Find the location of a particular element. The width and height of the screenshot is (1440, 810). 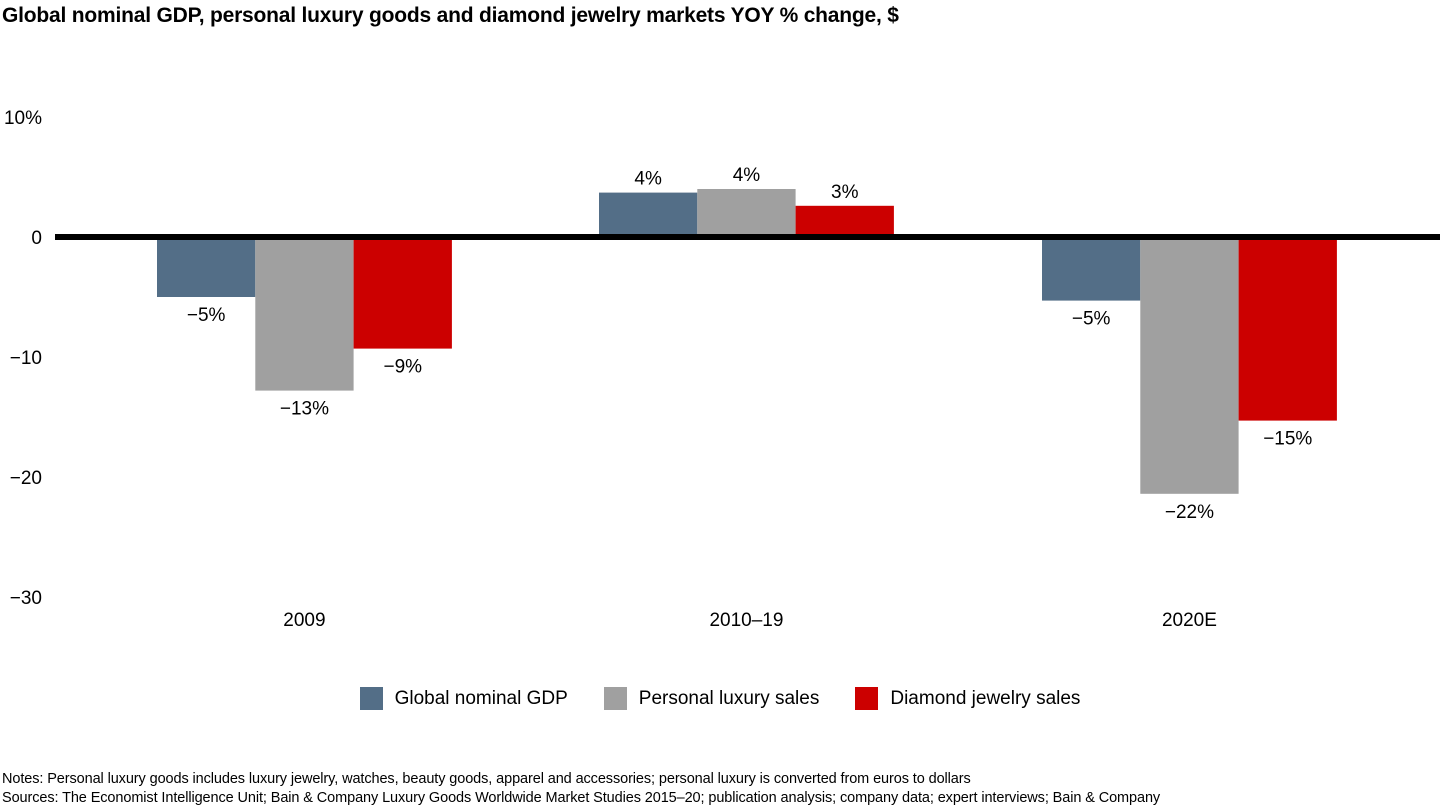

x-tick-label: 2010–19 is located at coordinates (746, 620).